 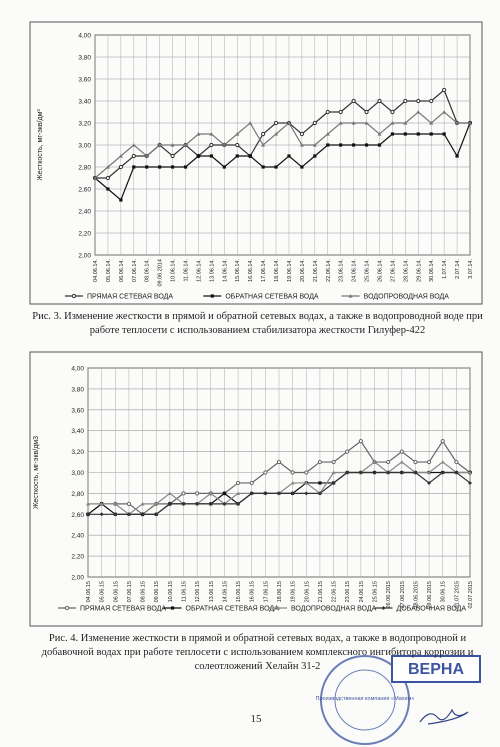 I want to click on x-tick-label: 06.06.15, so click(x=116, y=591).